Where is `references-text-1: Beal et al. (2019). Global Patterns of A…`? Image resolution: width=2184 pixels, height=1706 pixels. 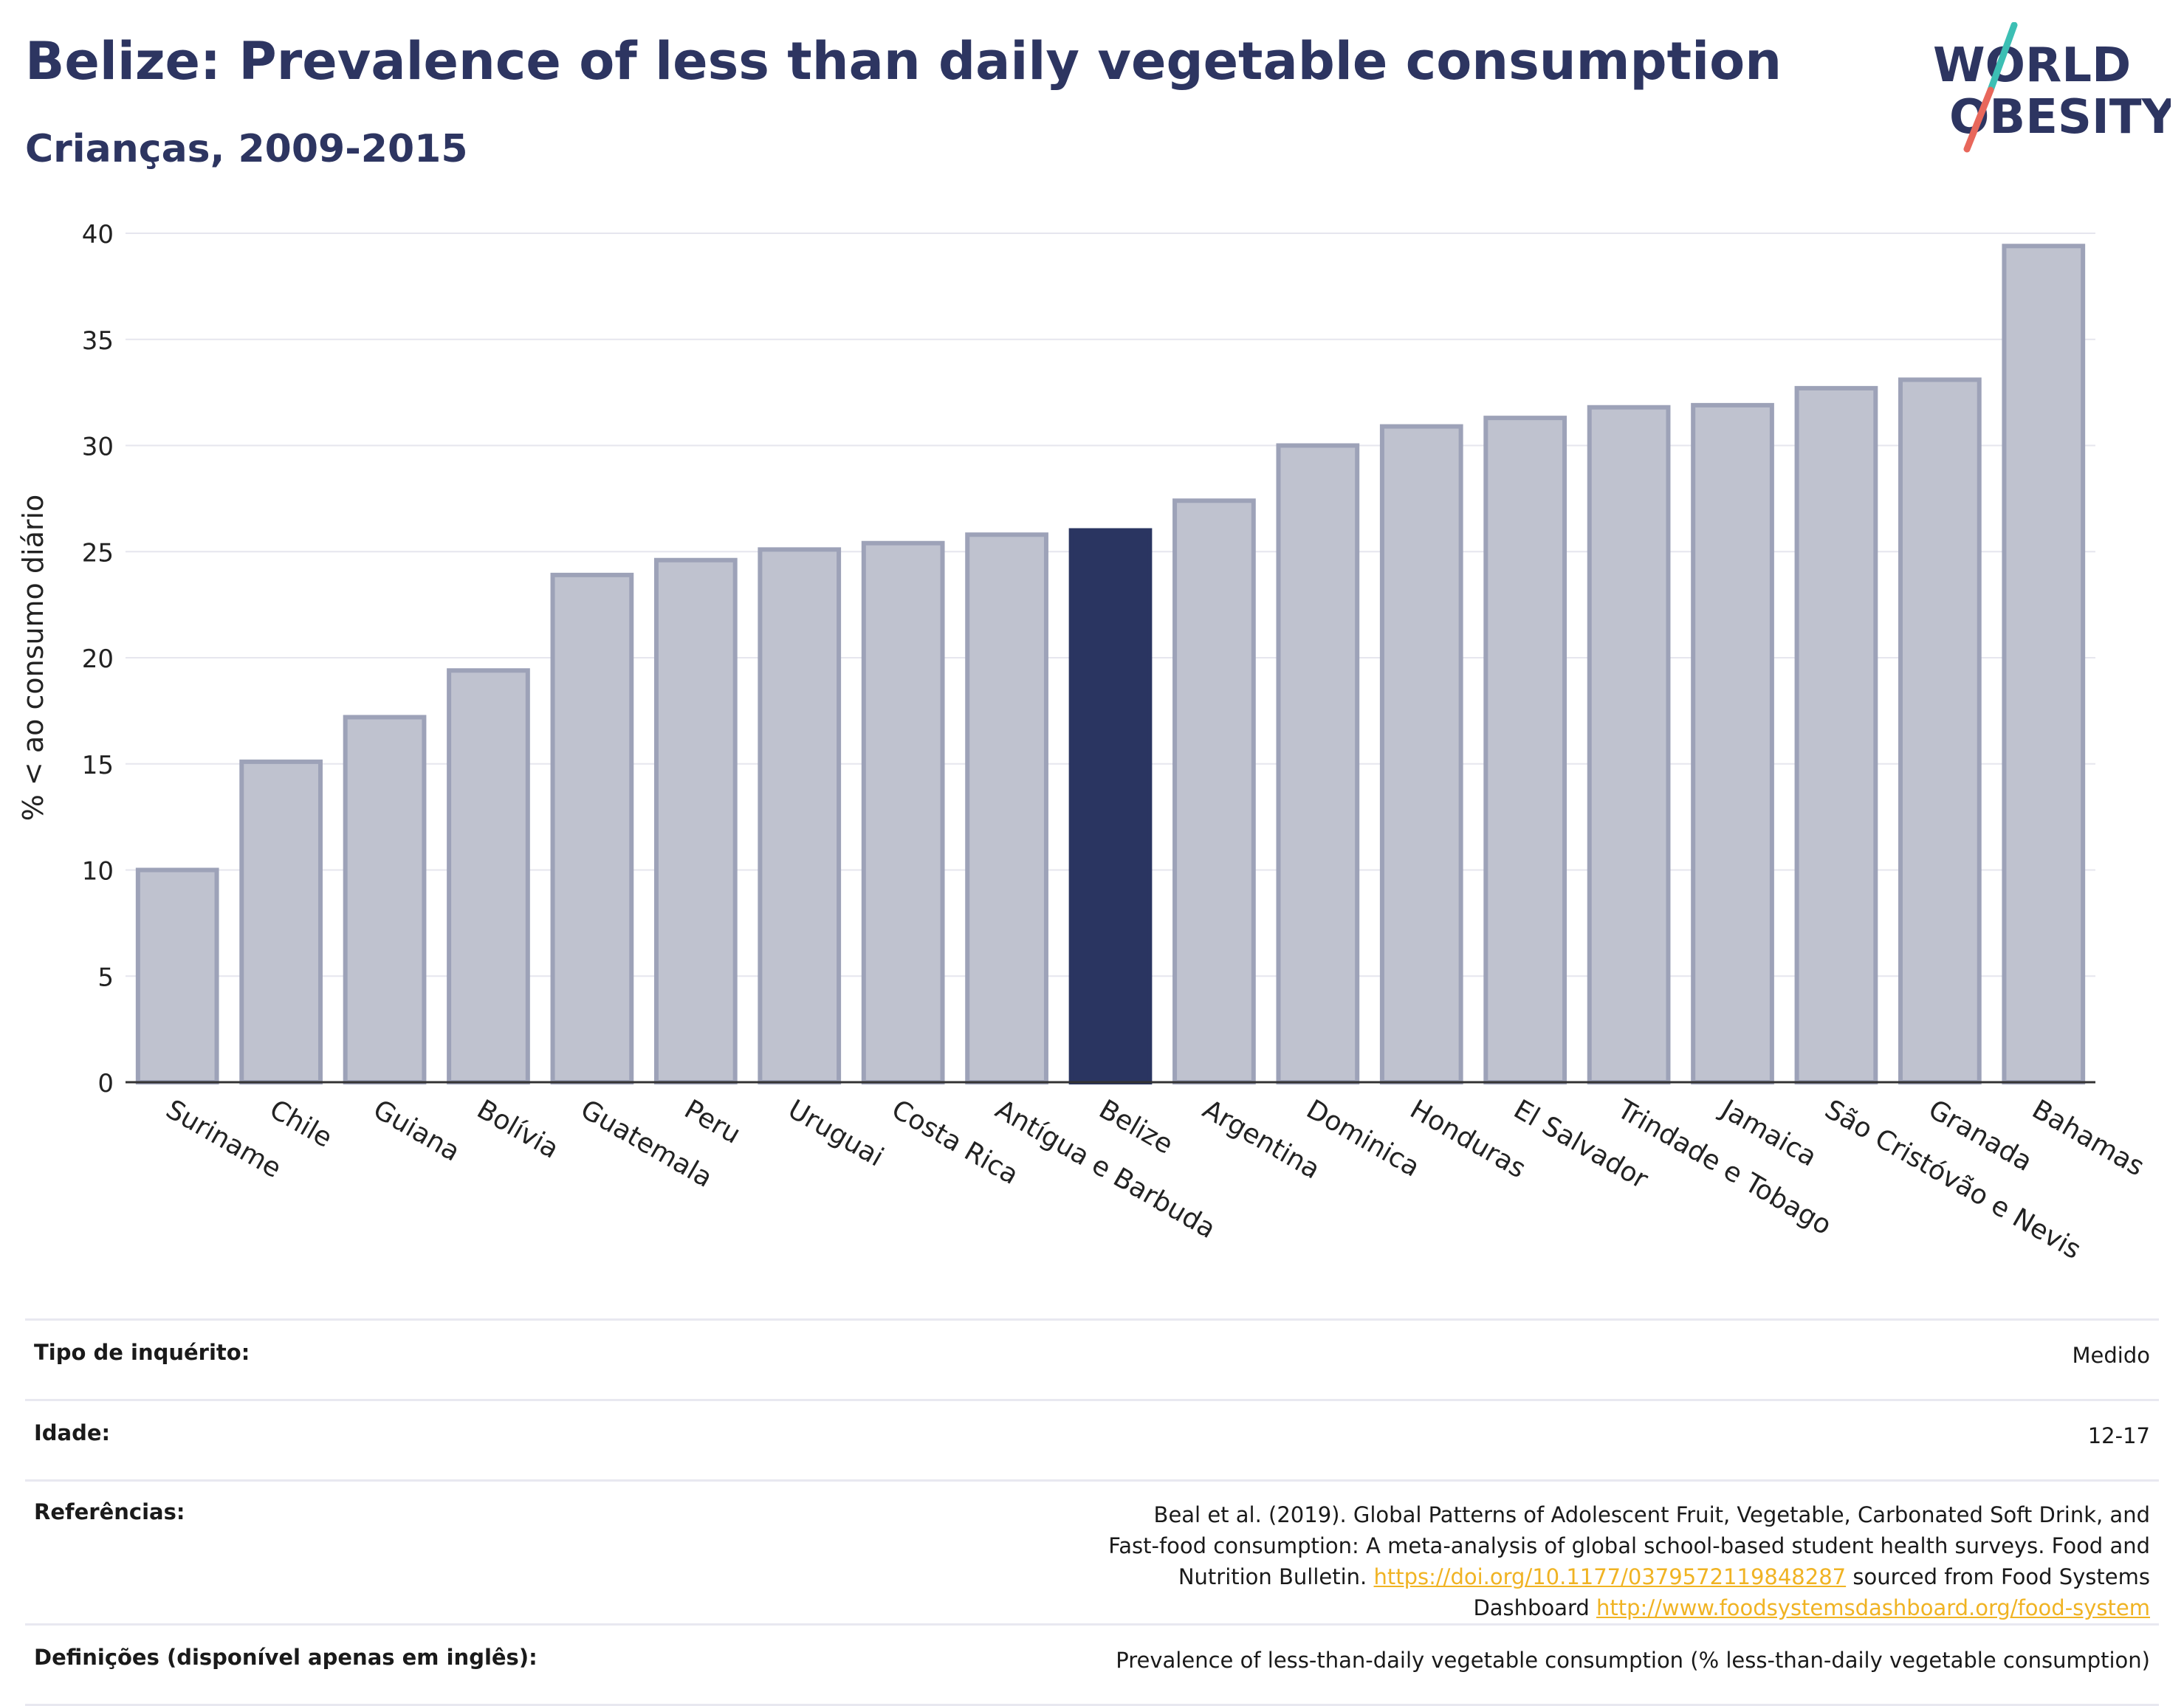
references-text-1: Beal et al. (2019). Global Patterns of A… is located at coordinates (1629, 1545).